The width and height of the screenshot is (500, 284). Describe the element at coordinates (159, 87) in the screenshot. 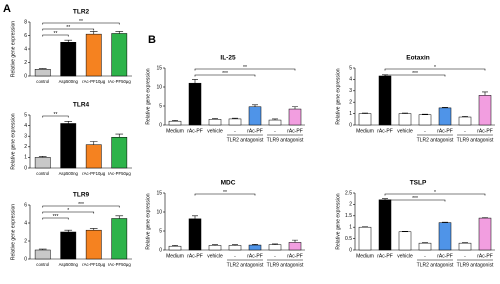

I see `y-tick-label: 10` at that location.